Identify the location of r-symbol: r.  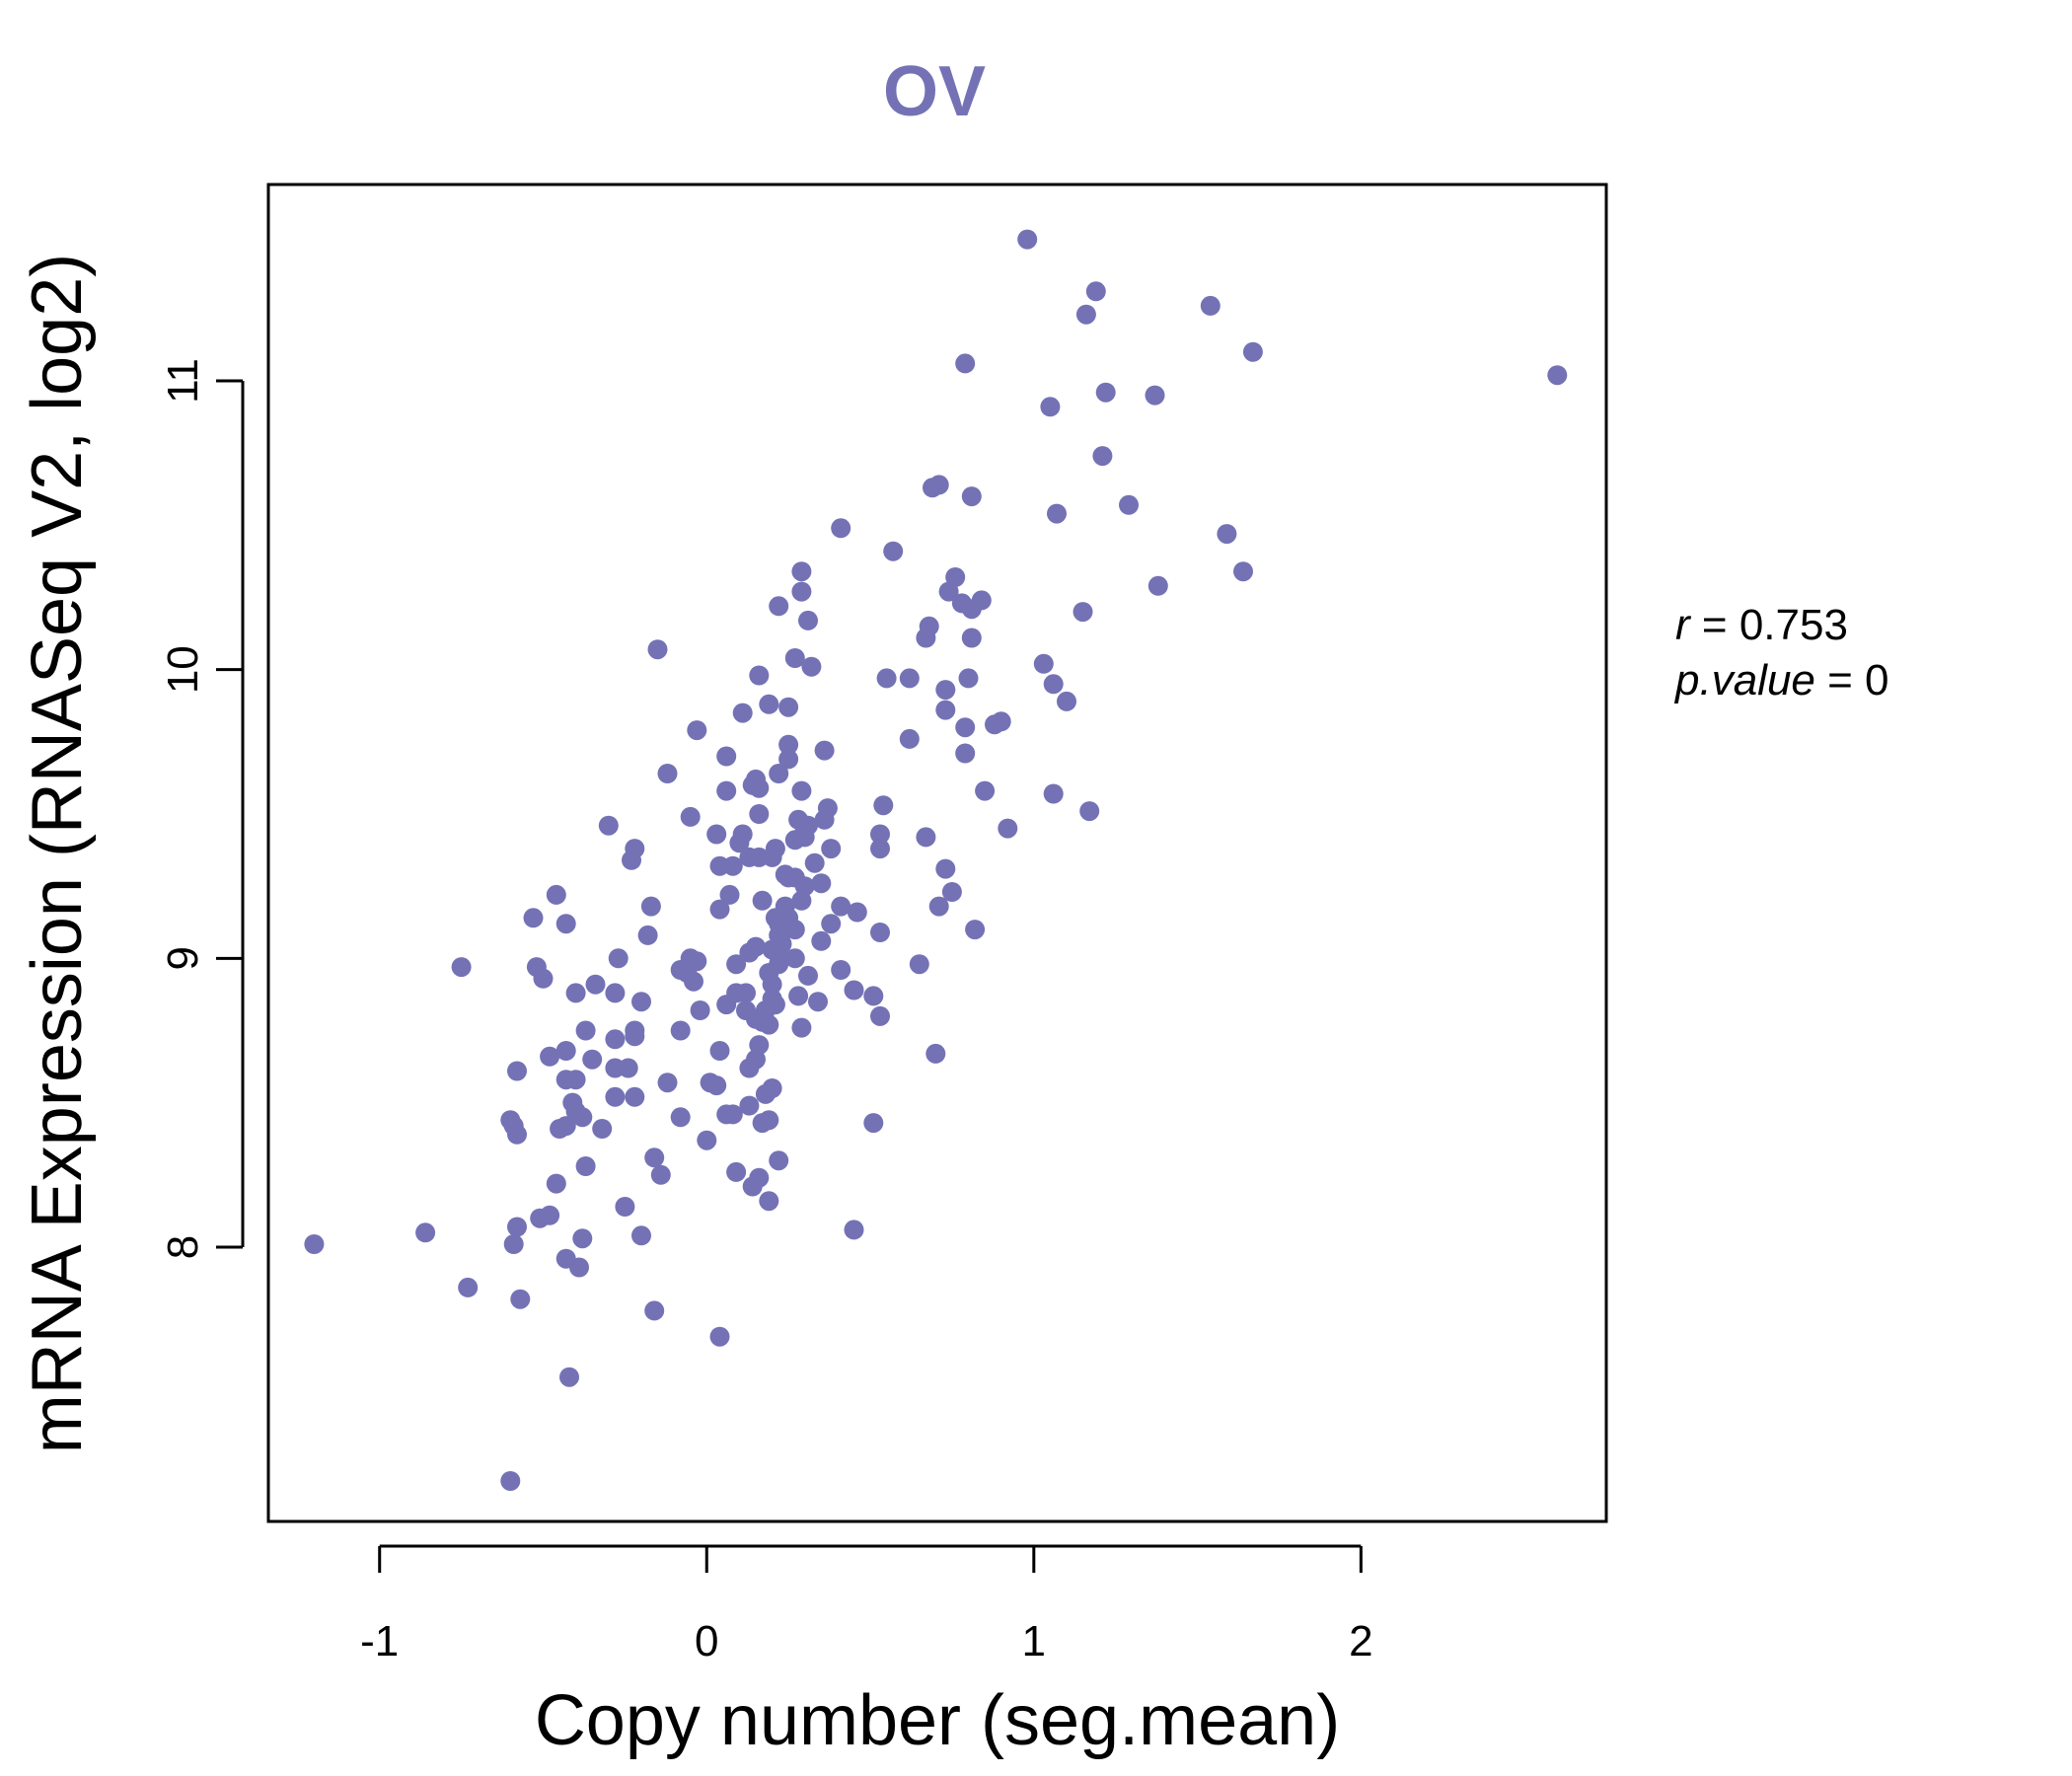
(1684, 625).